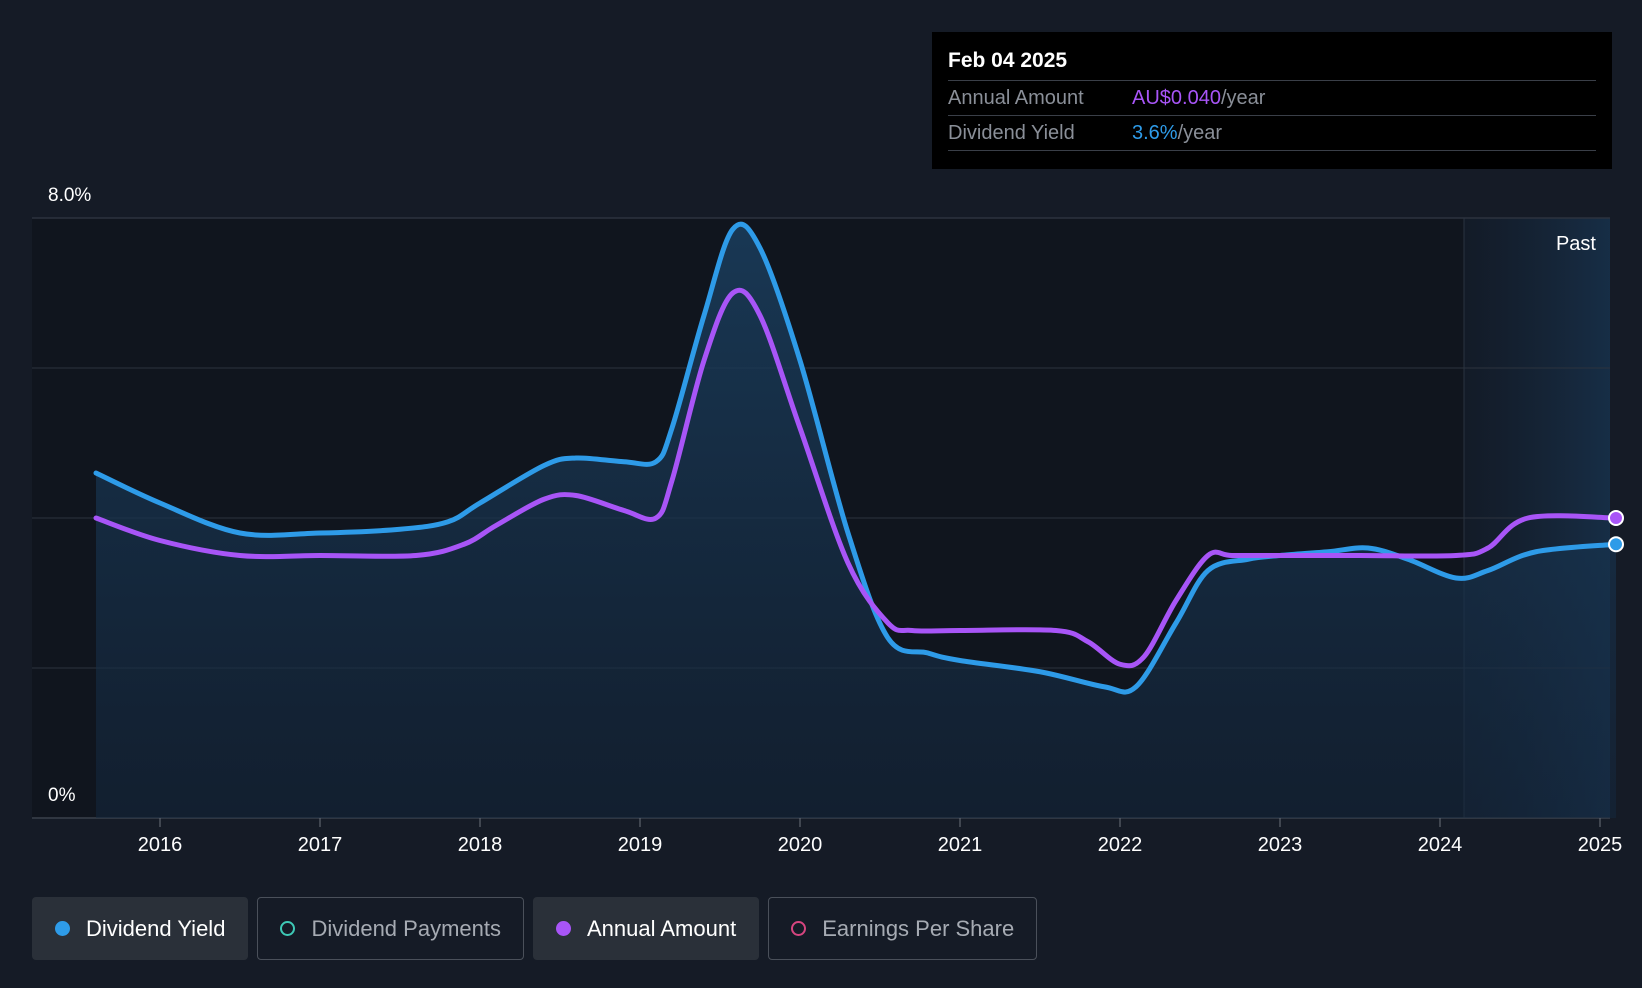 The width and height of the screenshot is (1642, 988). What do you see at coordinates (69, 195) in the screenshot?
I see `y-tick-label-top: 8.0%` at bounding box center [69, 195].